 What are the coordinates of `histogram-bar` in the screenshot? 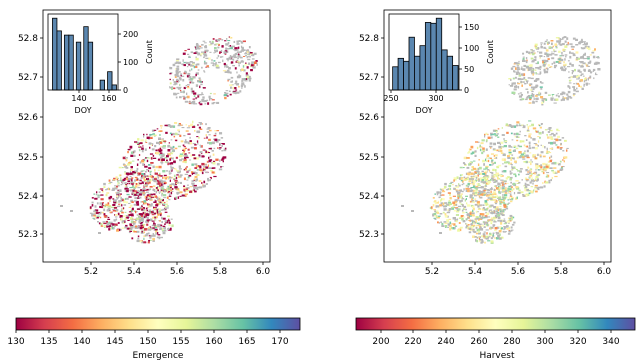 It's located at (71, 62).